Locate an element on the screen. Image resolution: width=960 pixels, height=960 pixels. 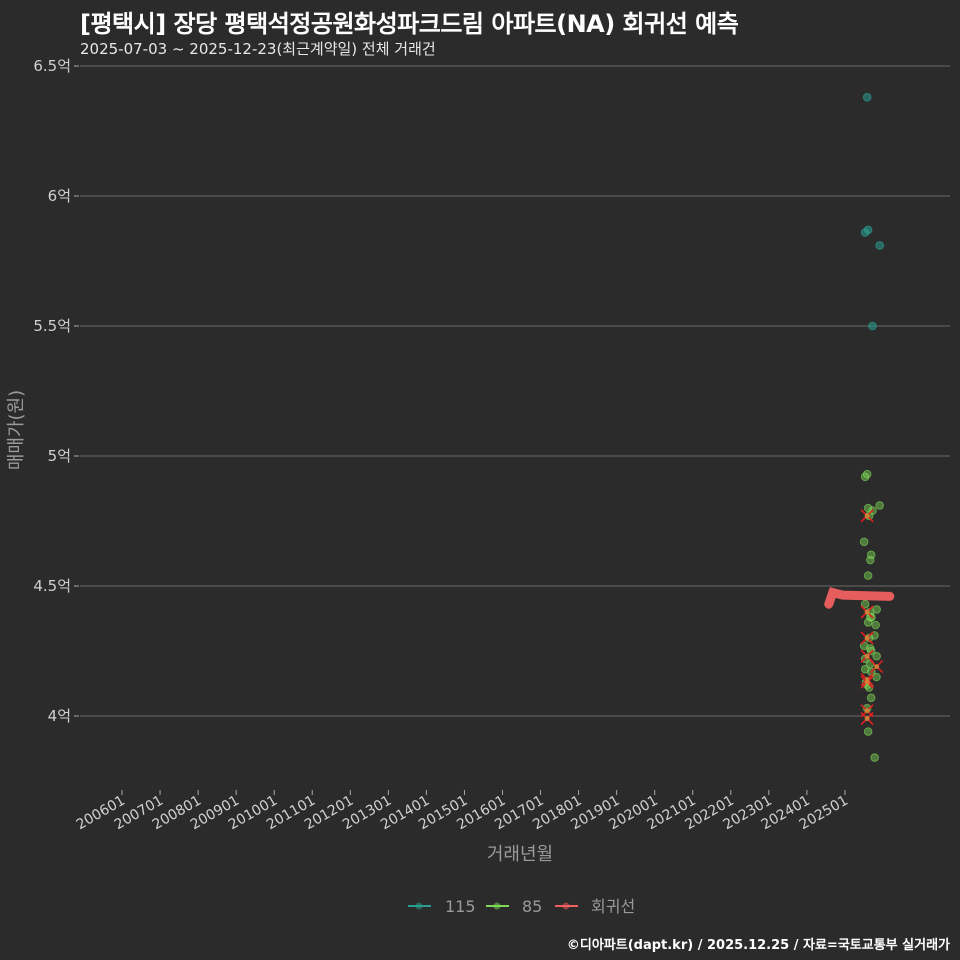
regression-line is located at coordinates (859, 598).